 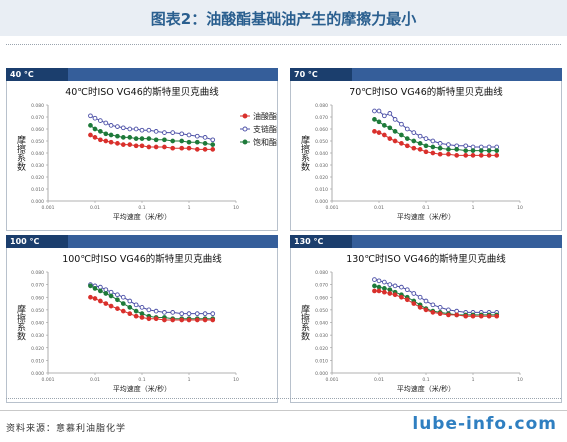 I want to click on legend-label: 支链酯, so click(x=265, y=129).